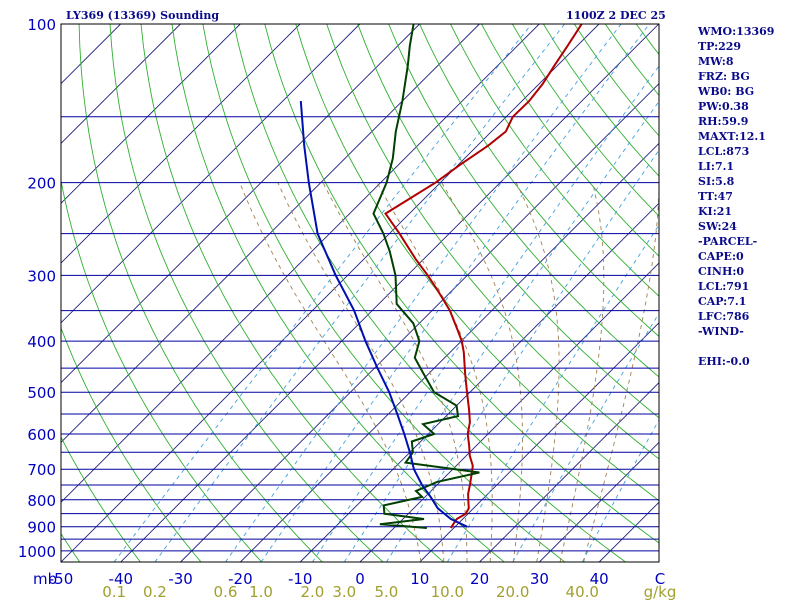 The width and height of the screenshot is (800, 600). I want to click on stat-item: LFC:786, so click(724, 316).